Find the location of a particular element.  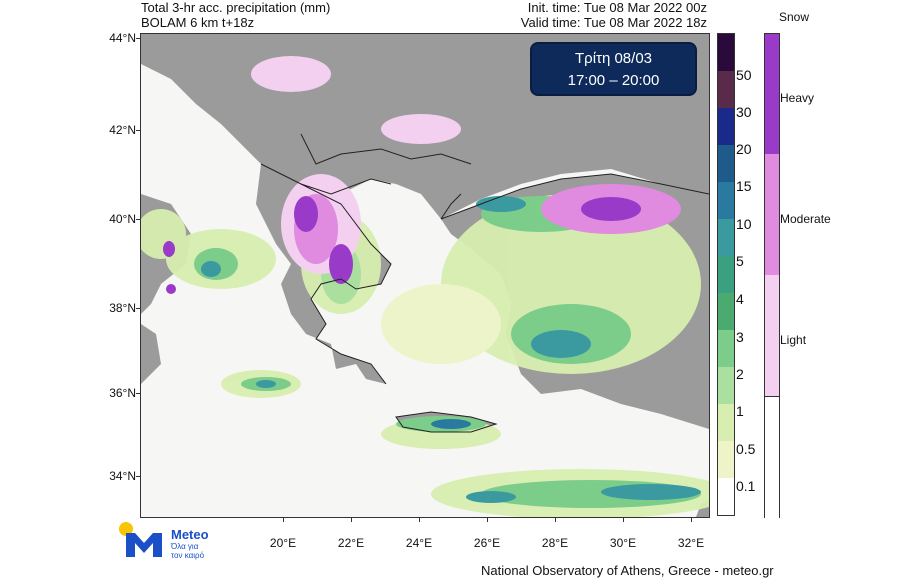

lon-label-26: 26°E is located at coordinates (487, 543).